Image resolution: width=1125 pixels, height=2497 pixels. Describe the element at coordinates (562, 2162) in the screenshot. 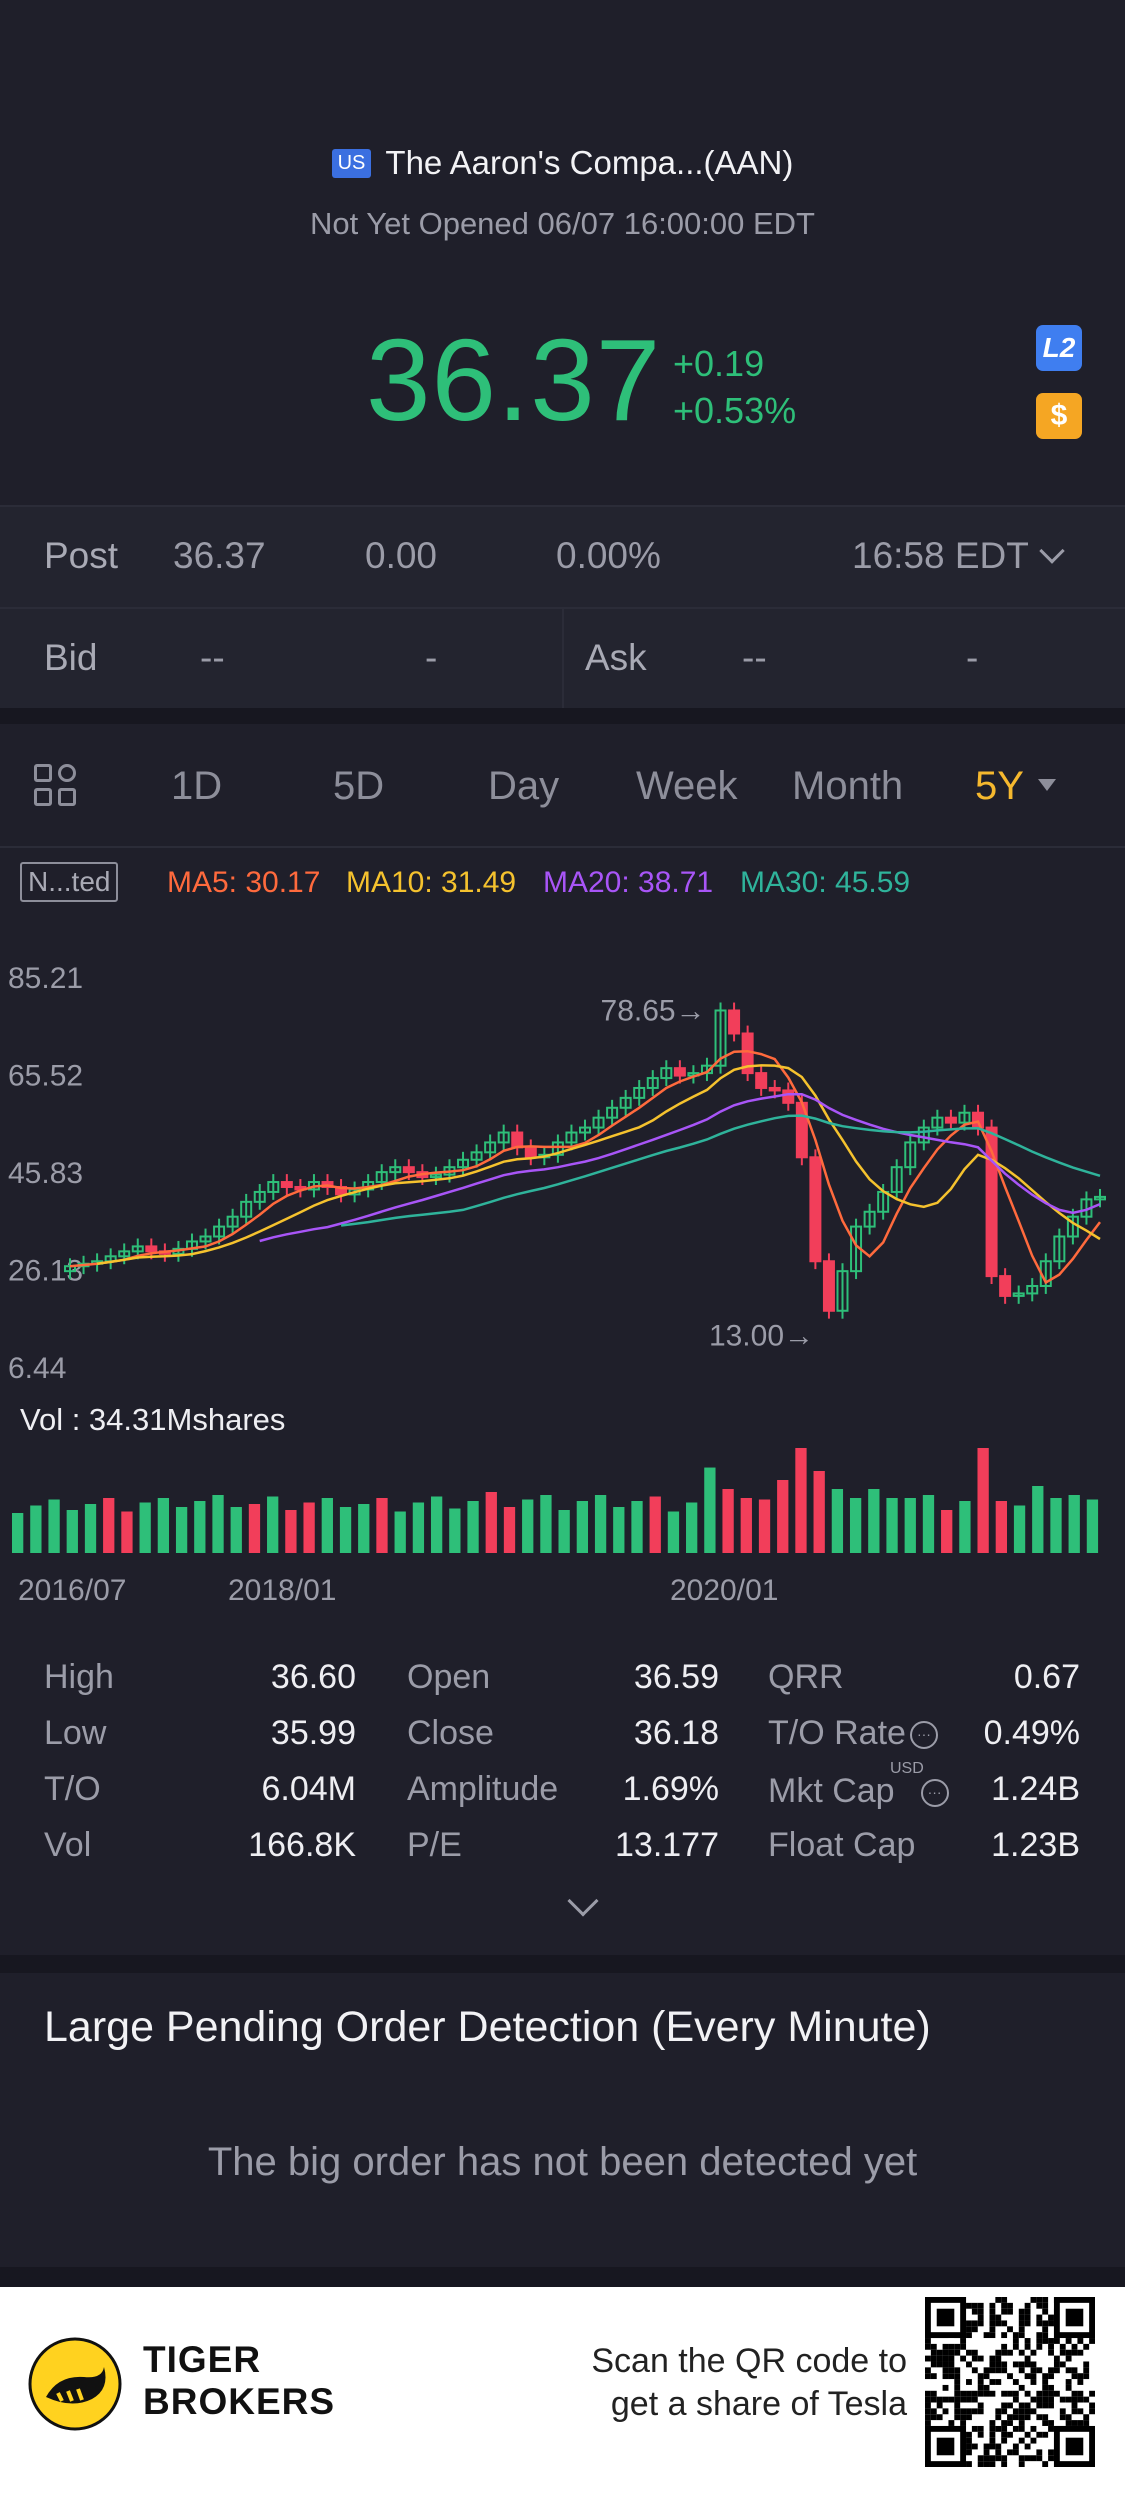

I see `empty-message: The big order has not been detected yet` at that location.